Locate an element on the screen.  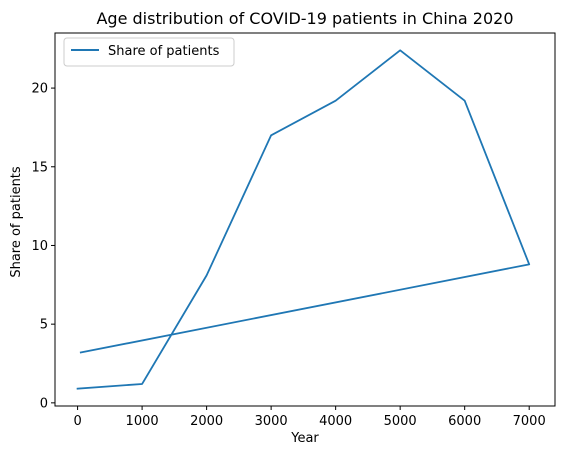
legend: Share of patients is located at coordinates (149, 52).